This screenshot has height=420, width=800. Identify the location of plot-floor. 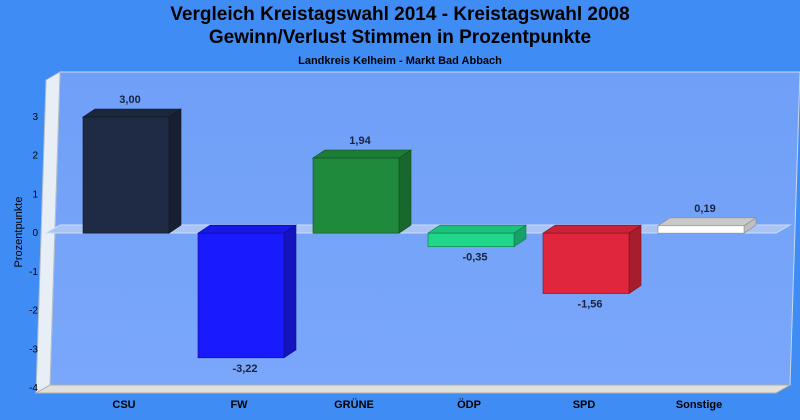
(413, 389).